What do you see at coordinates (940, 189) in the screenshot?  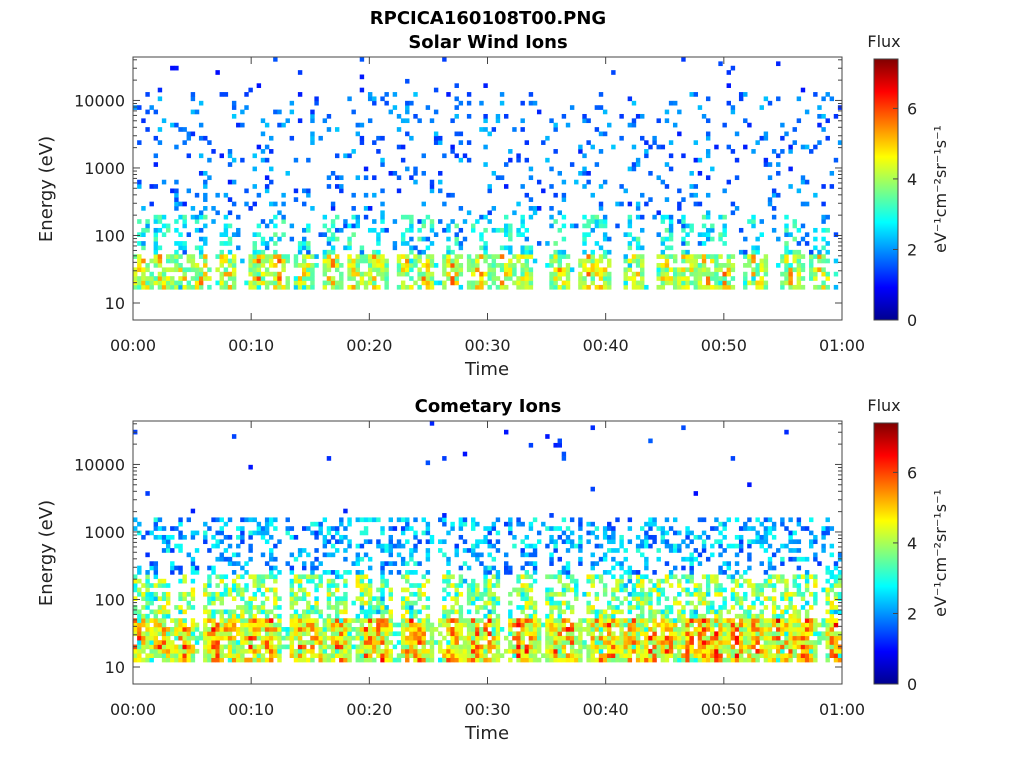 I see `colorbar-unit: eV⁻¹cm⁻²sr⁻¹s⁻¹` at bounding box center [940, 189].